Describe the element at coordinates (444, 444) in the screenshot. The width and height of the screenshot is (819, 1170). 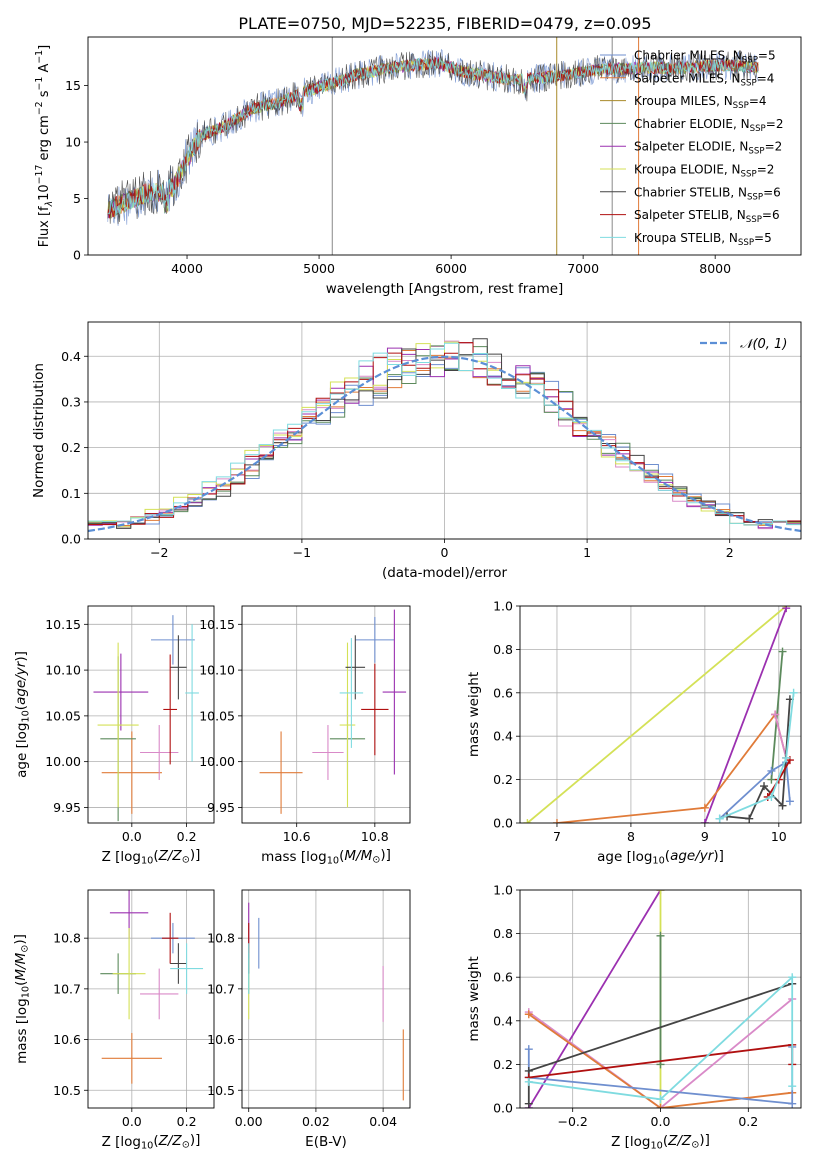
I see `gaussian-curve` at that location.